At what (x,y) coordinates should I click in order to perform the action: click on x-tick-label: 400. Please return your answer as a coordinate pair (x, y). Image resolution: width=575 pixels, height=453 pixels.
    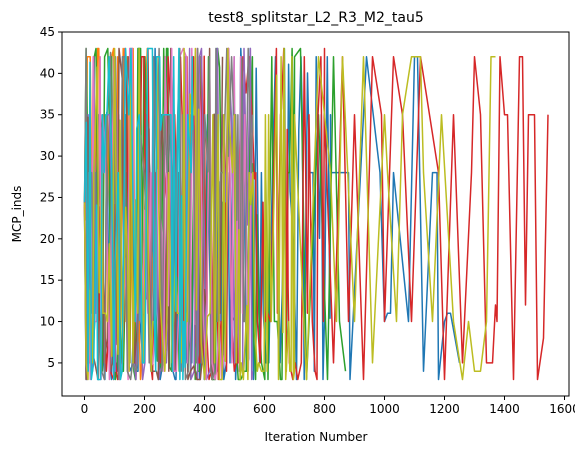
    Looking at the image, I should click on (204, 409).